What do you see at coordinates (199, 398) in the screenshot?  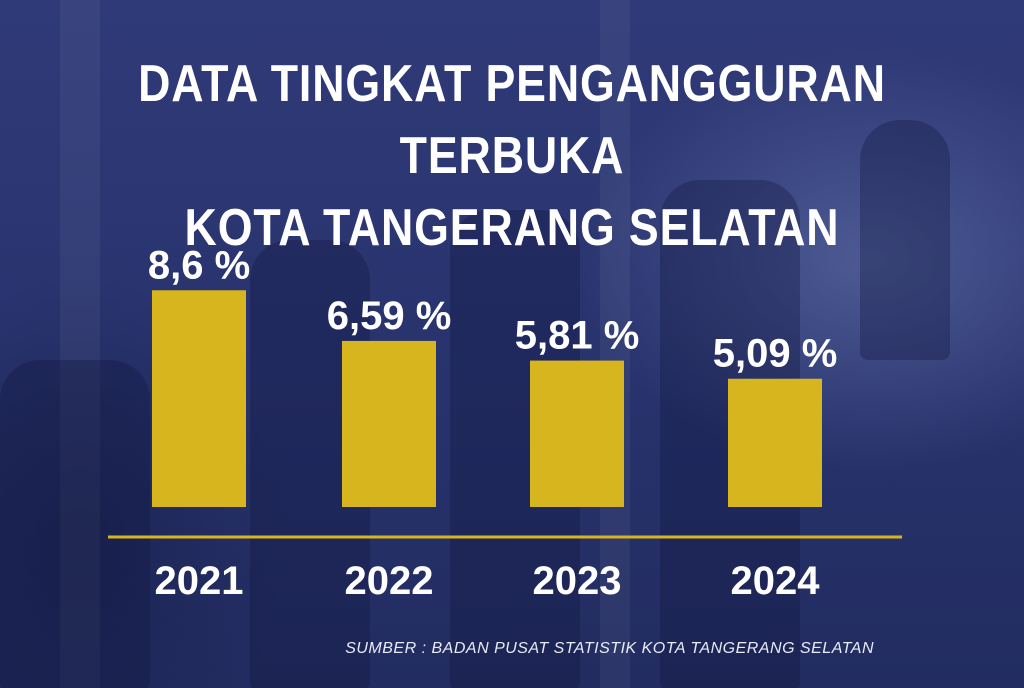 I see `bar-2021` at bounding box center [199, 398].